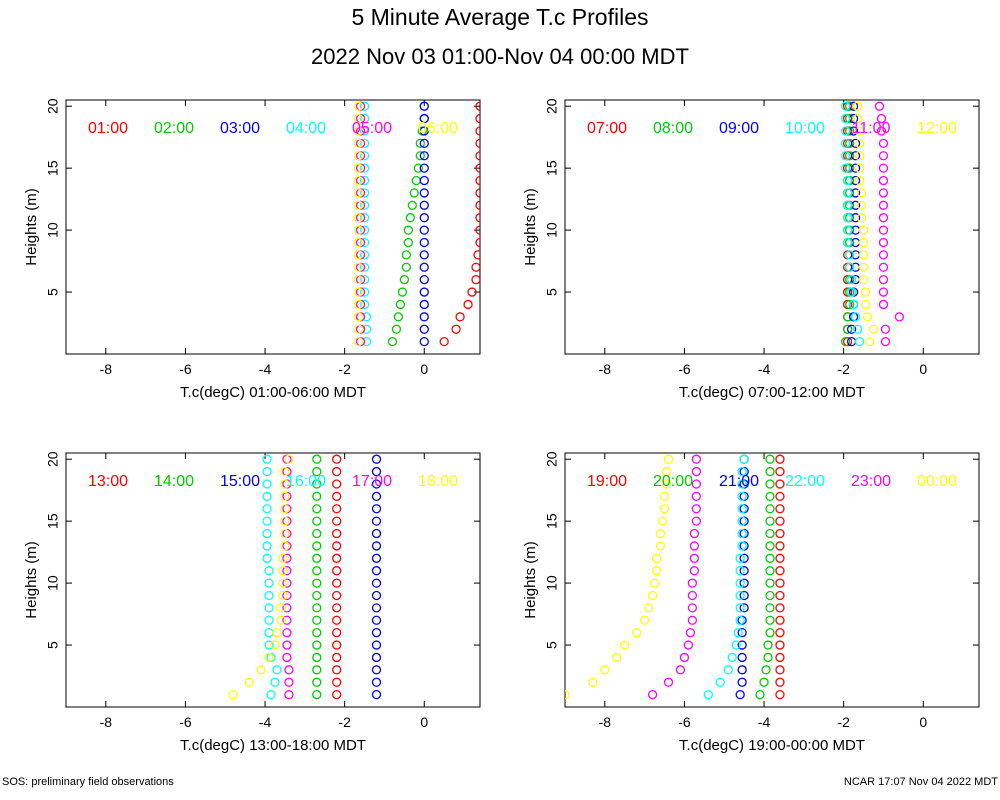 Image resolution: width=1000 pixels, height=800 pixels. I want to click on x-axis-label: T.c(degC) 07:00-12:00 MDT, so click(772, 392).